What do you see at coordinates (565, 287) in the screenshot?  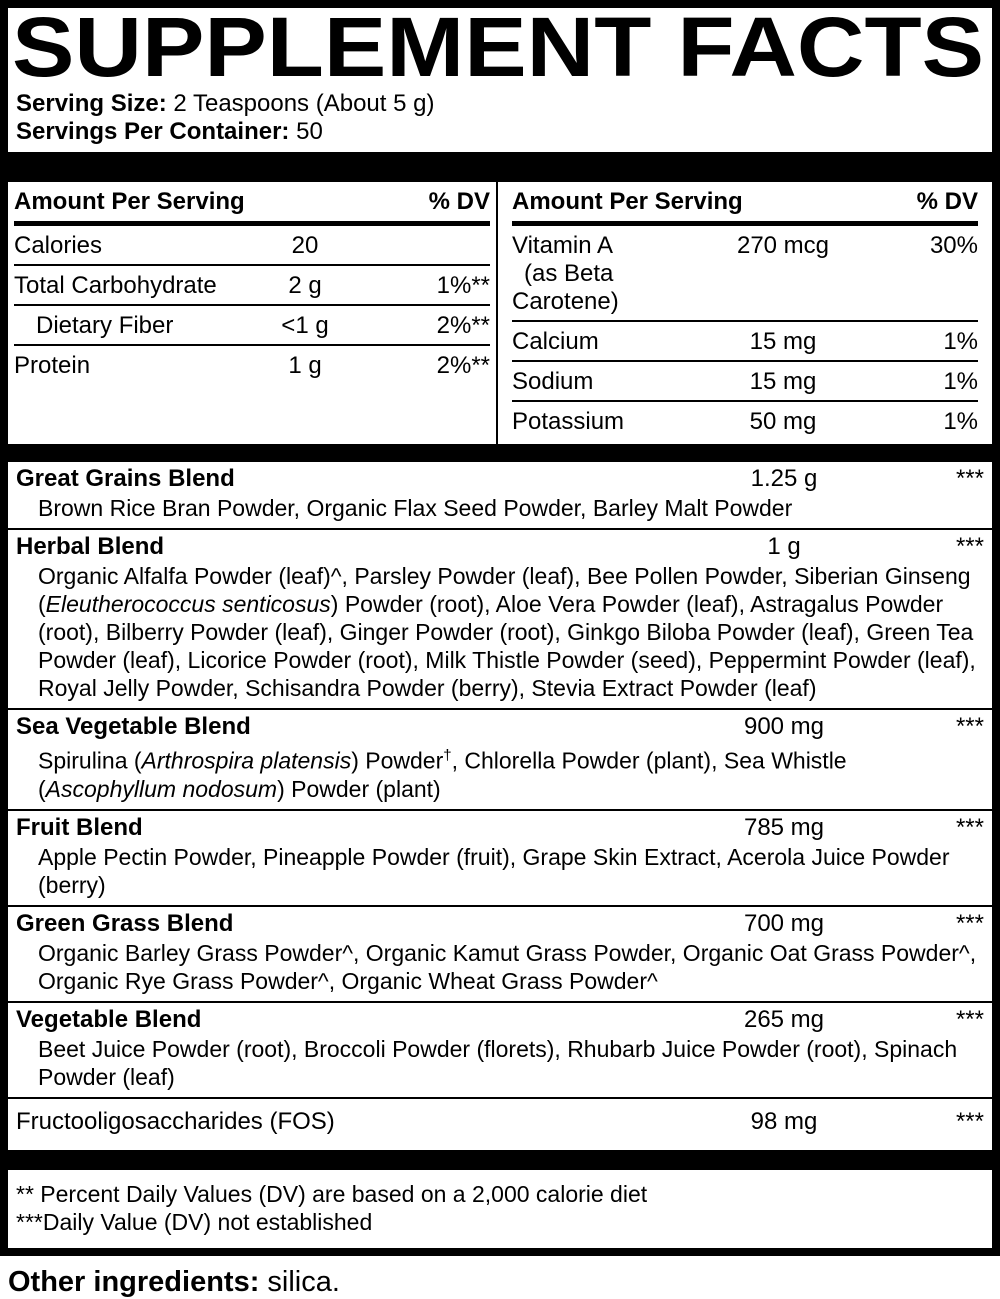 I see `nutrient-name-sub: (as Beta Carotene)` at bounding box center [565, 287].